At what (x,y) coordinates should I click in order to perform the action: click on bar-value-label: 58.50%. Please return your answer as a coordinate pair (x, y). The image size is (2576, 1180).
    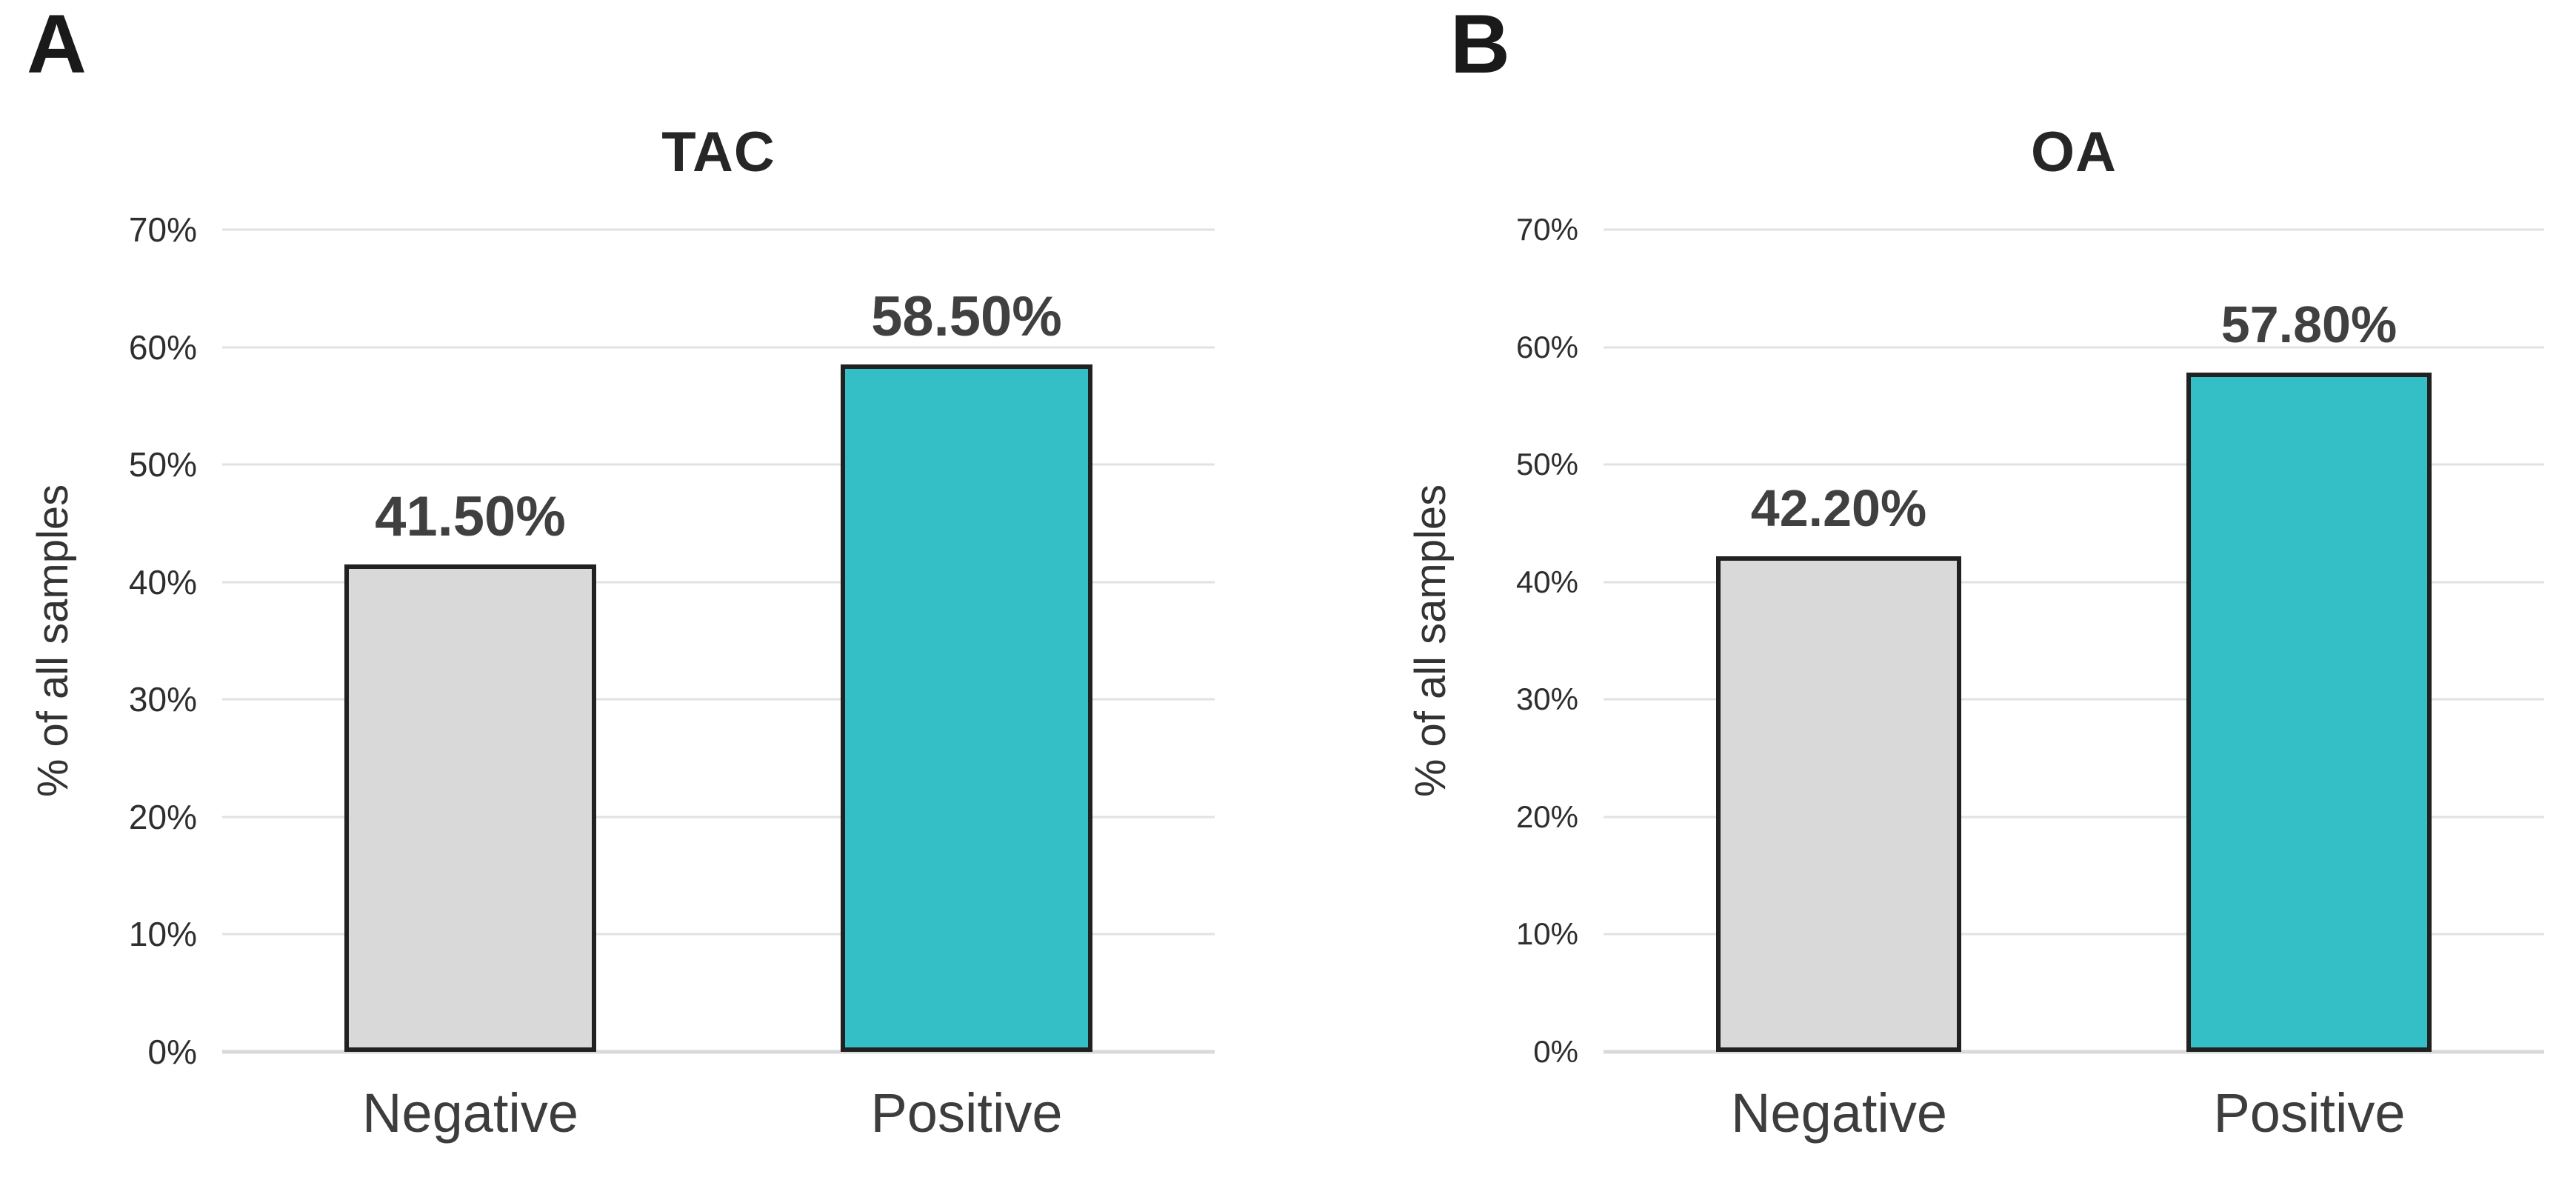
    Looking at the image, I should click on (966, 317).